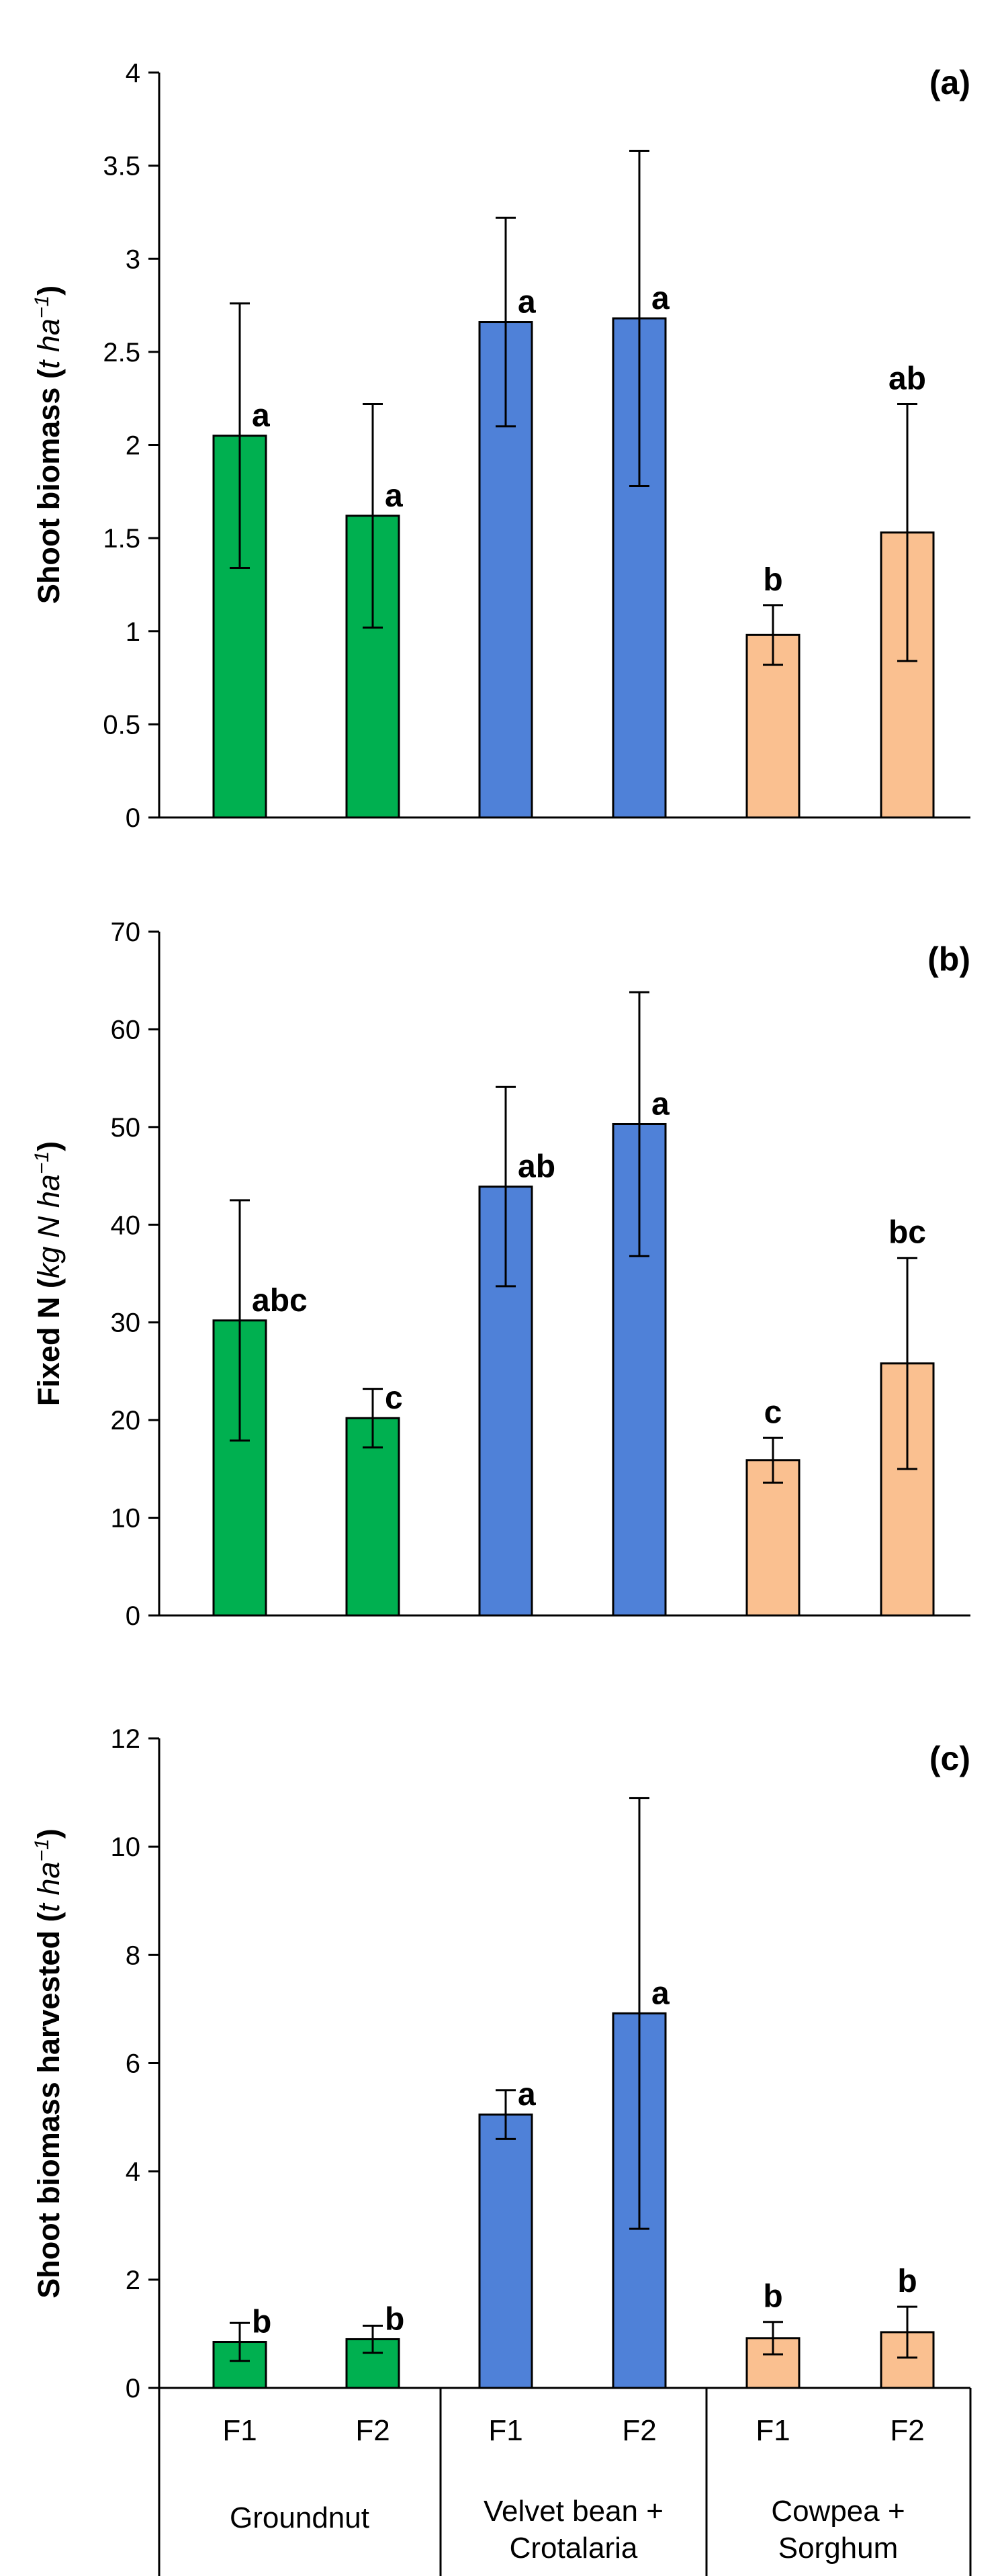 The width and height of the screenshot is (1004, 2576). What do you see at coordinates (48, 445) in the screenshot?
I see `y-axis-title: Shoot biomass (t ha−1)` at bounding box center [48, 445].